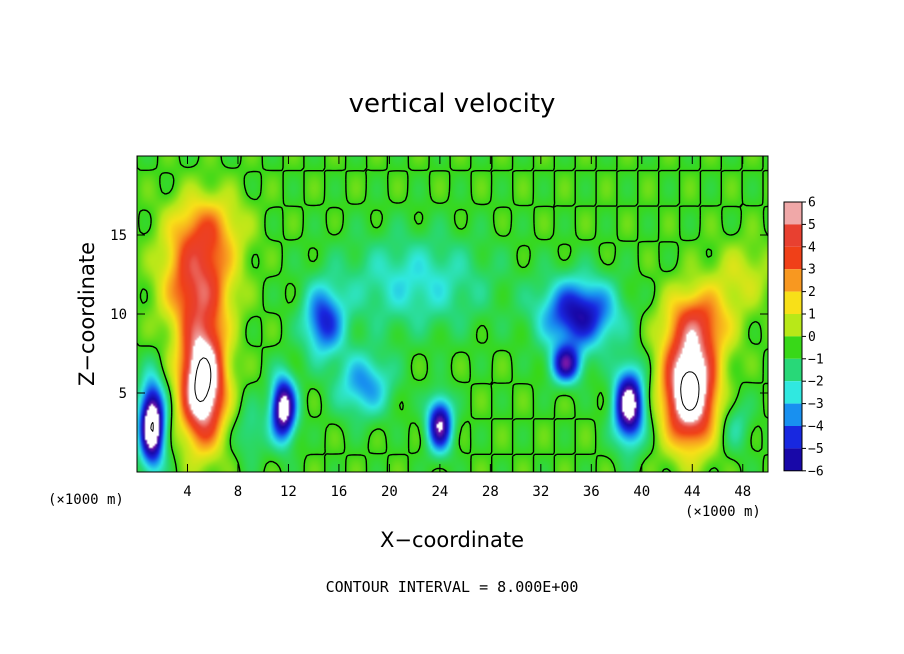 The width and height of the screenshot is (904, 654). What do you see at coordinates (490, 492) in the screenshot?
I see `x-tick-label: 28` at bounding box center [490, 492].